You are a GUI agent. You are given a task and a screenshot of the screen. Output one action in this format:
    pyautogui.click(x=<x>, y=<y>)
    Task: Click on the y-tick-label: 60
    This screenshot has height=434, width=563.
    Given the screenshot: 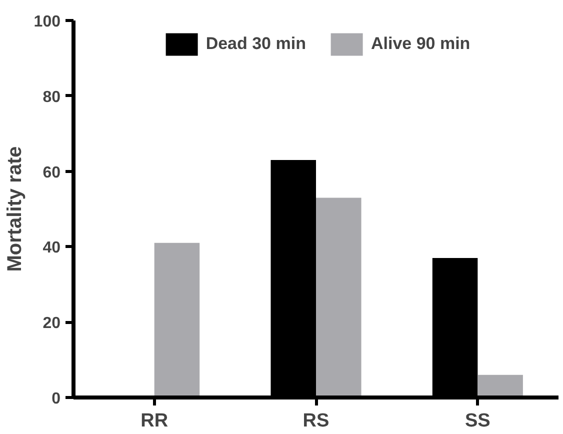 What is the action you would take?
    pyautogui.click(x=51, y=173)
    